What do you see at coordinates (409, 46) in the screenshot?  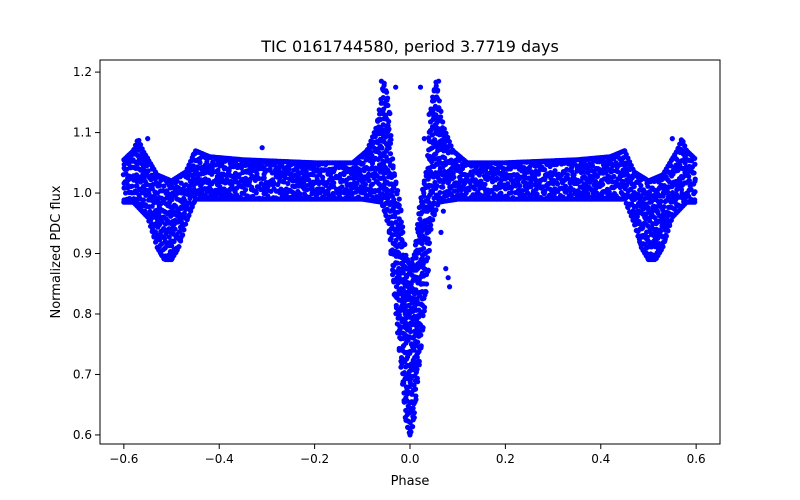 I see `chart-title: TIC 0161744580, period 3.7719 days` at bounding box center [409, 46].